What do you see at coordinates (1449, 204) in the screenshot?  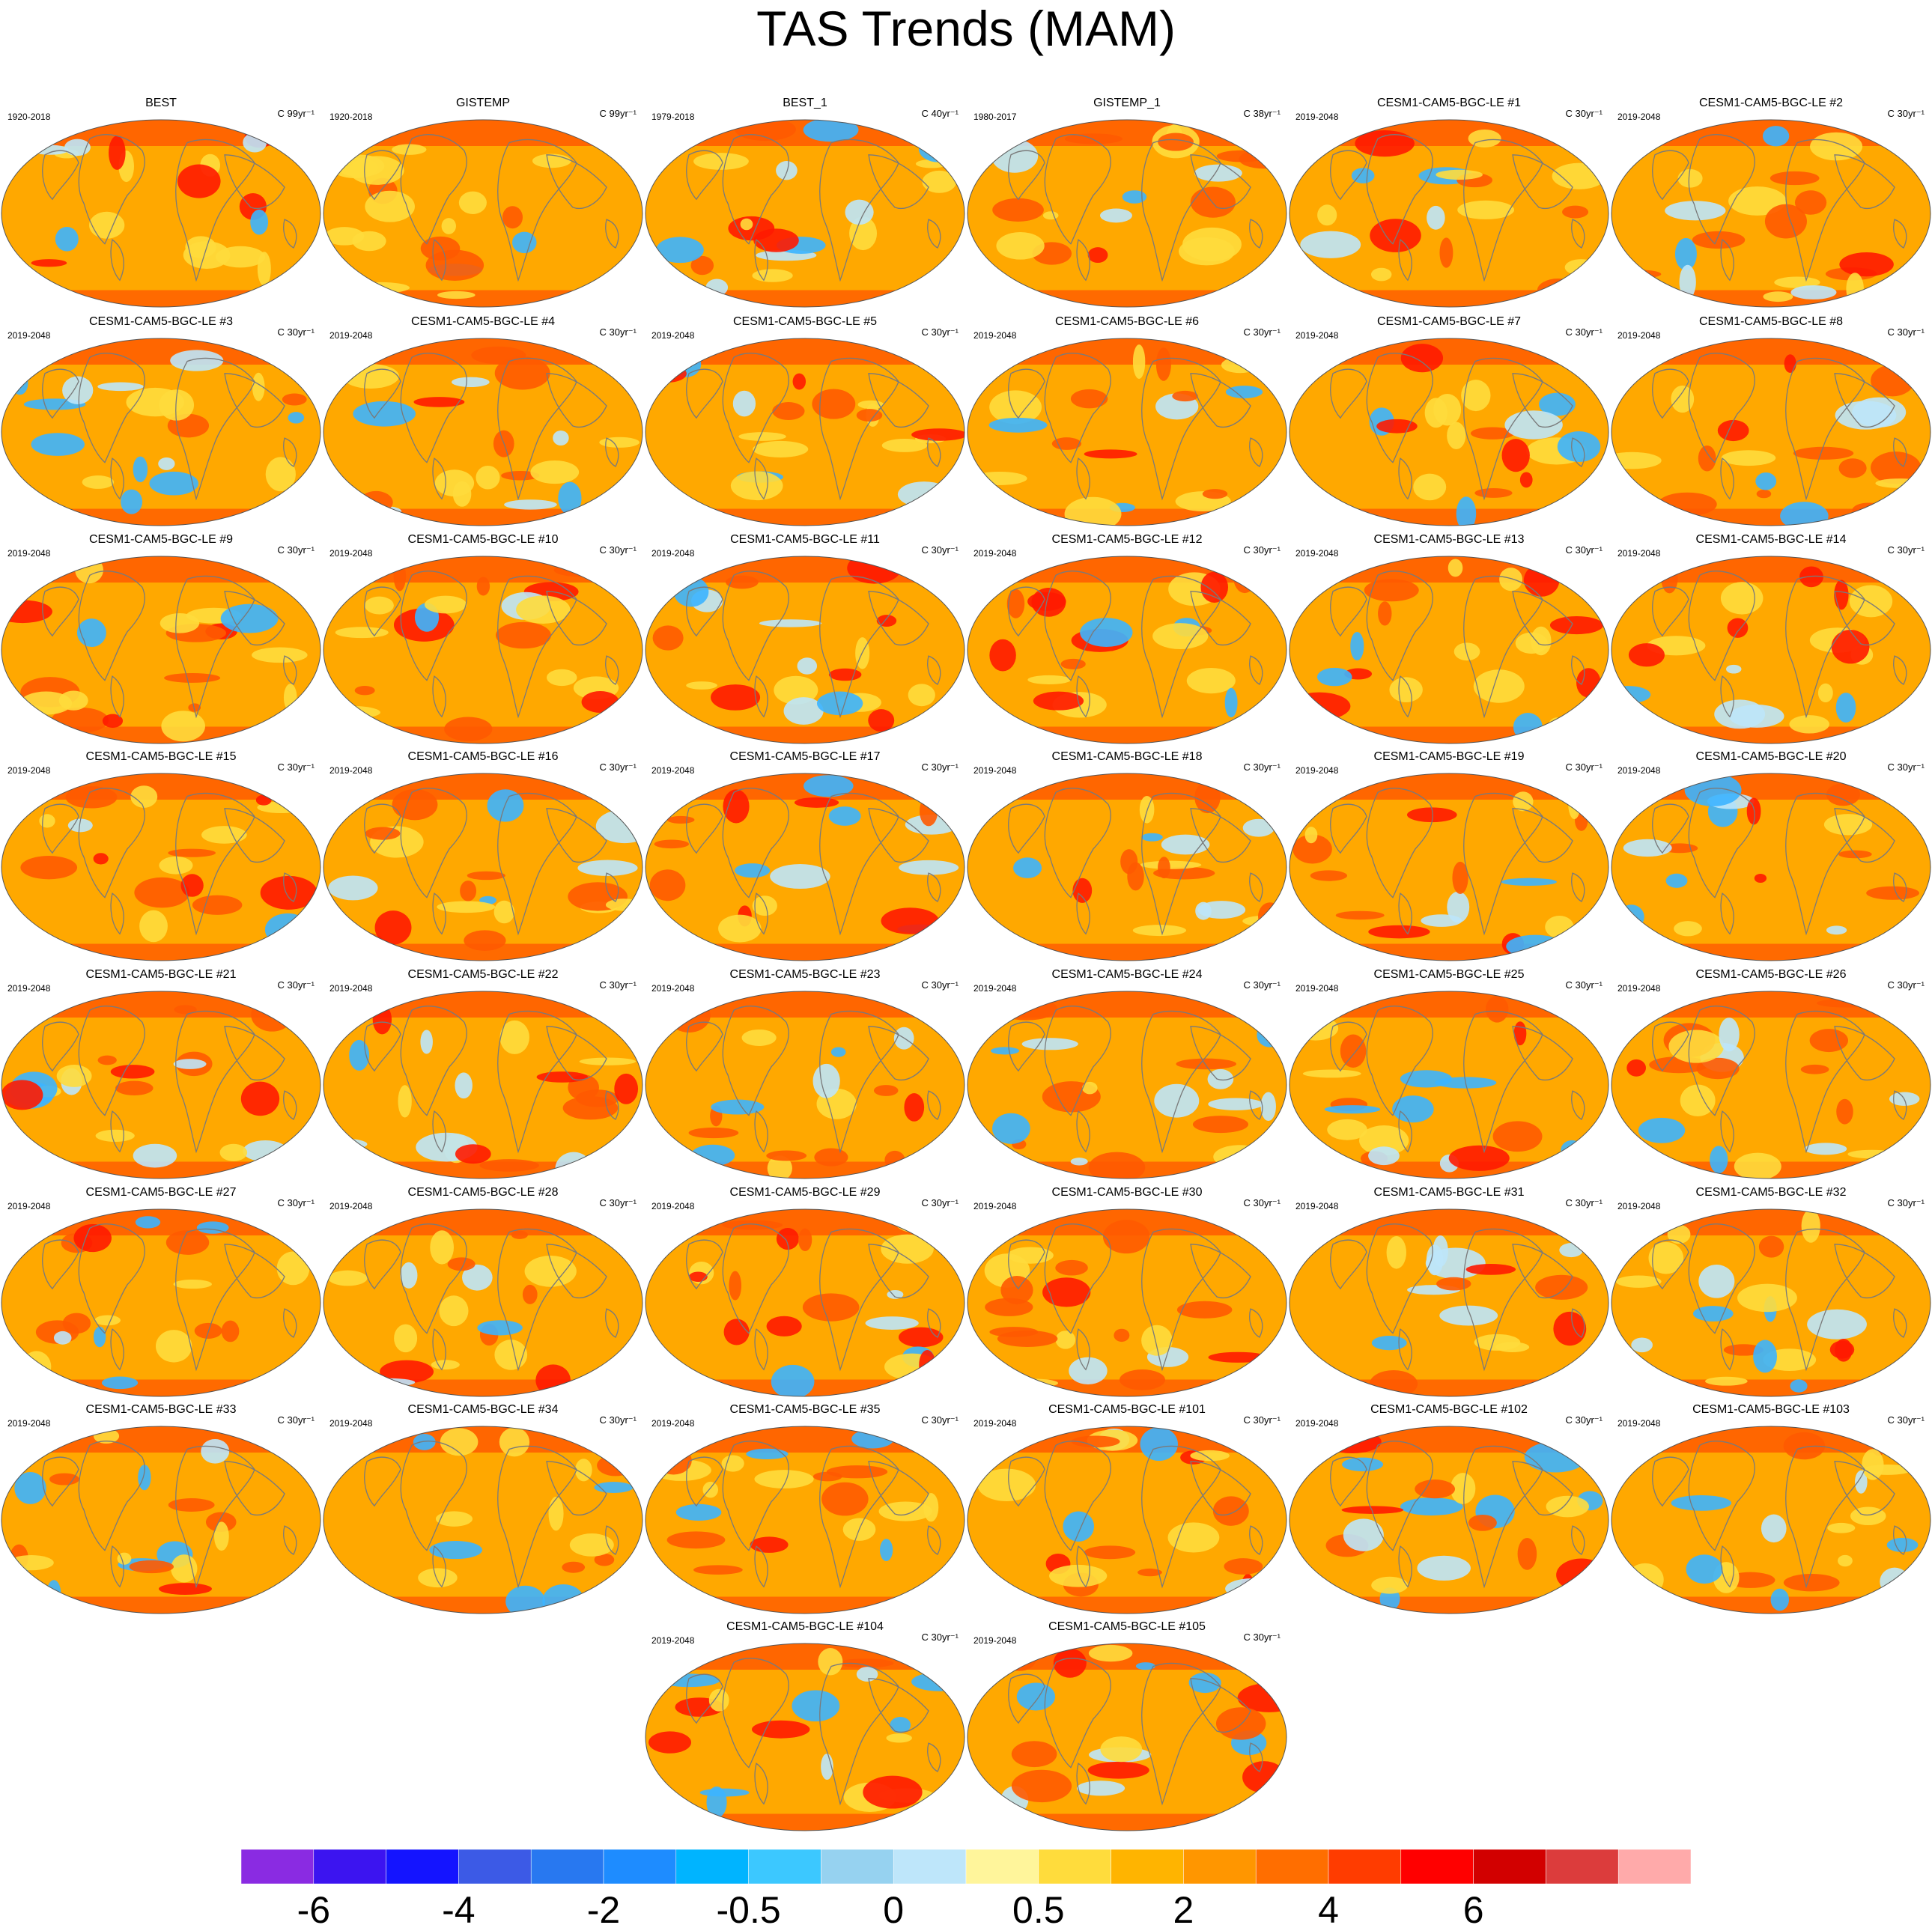 I see `map-panel: CESM1-CAM5-BGC-LE #1 2019-2048 C 30yr⁻¹` at bounding box center [1449, 204].